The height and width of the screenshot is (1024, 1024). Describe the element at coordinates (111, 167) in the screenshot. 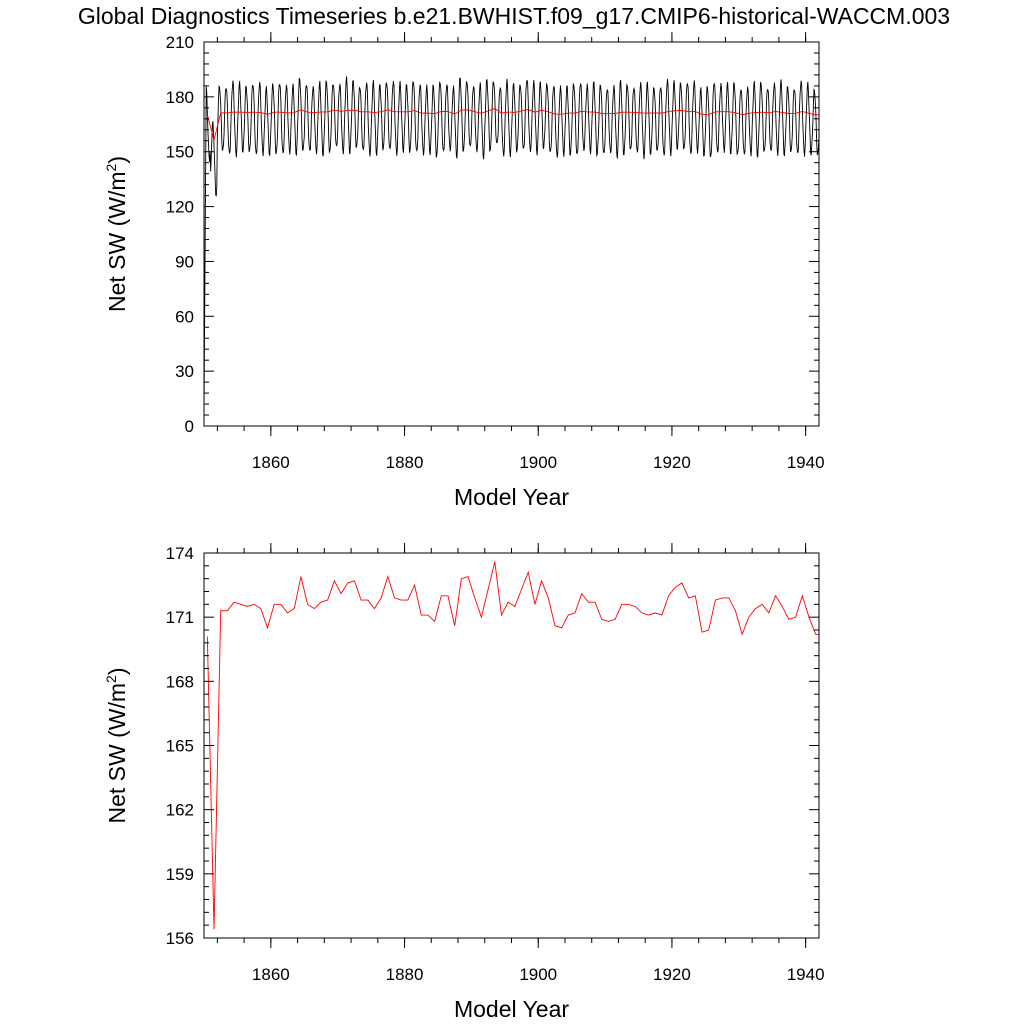

I see `top-chart-y-axis-label-superscript: 2` at that location.